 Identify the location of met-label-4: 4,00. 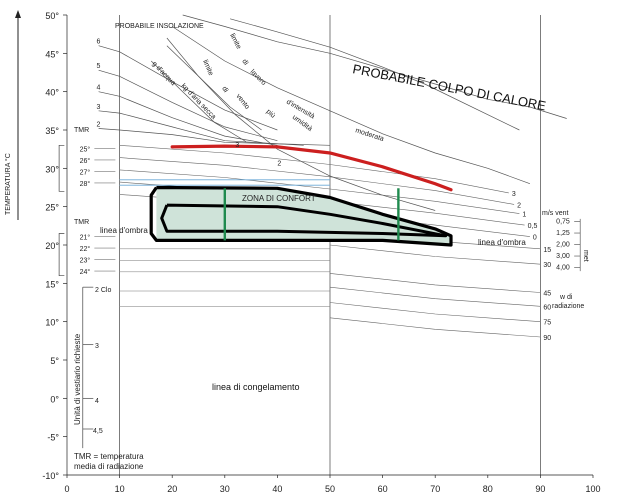
(563, 268).